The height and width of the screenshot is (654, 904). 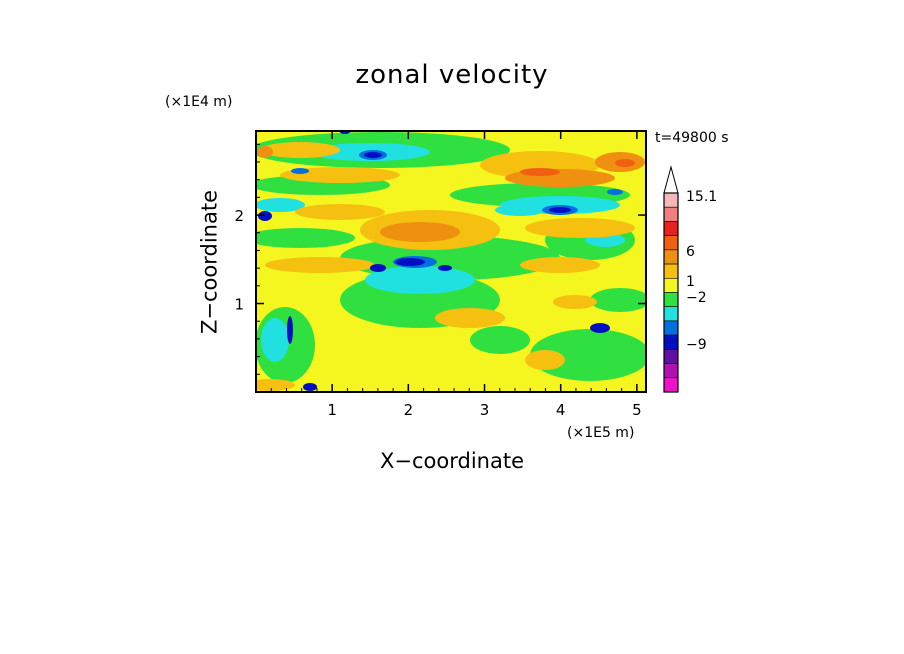 I want to click on x-axis-scale-label: (×1E5 m), so click(x=601, y=433).